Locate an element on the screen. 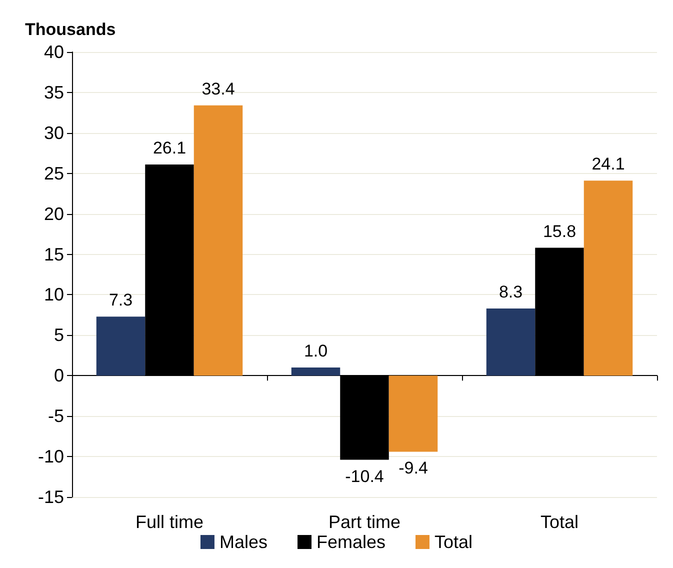 The image size is (673, 568). data-label: 24.1 is located at coordinates (608, 164).